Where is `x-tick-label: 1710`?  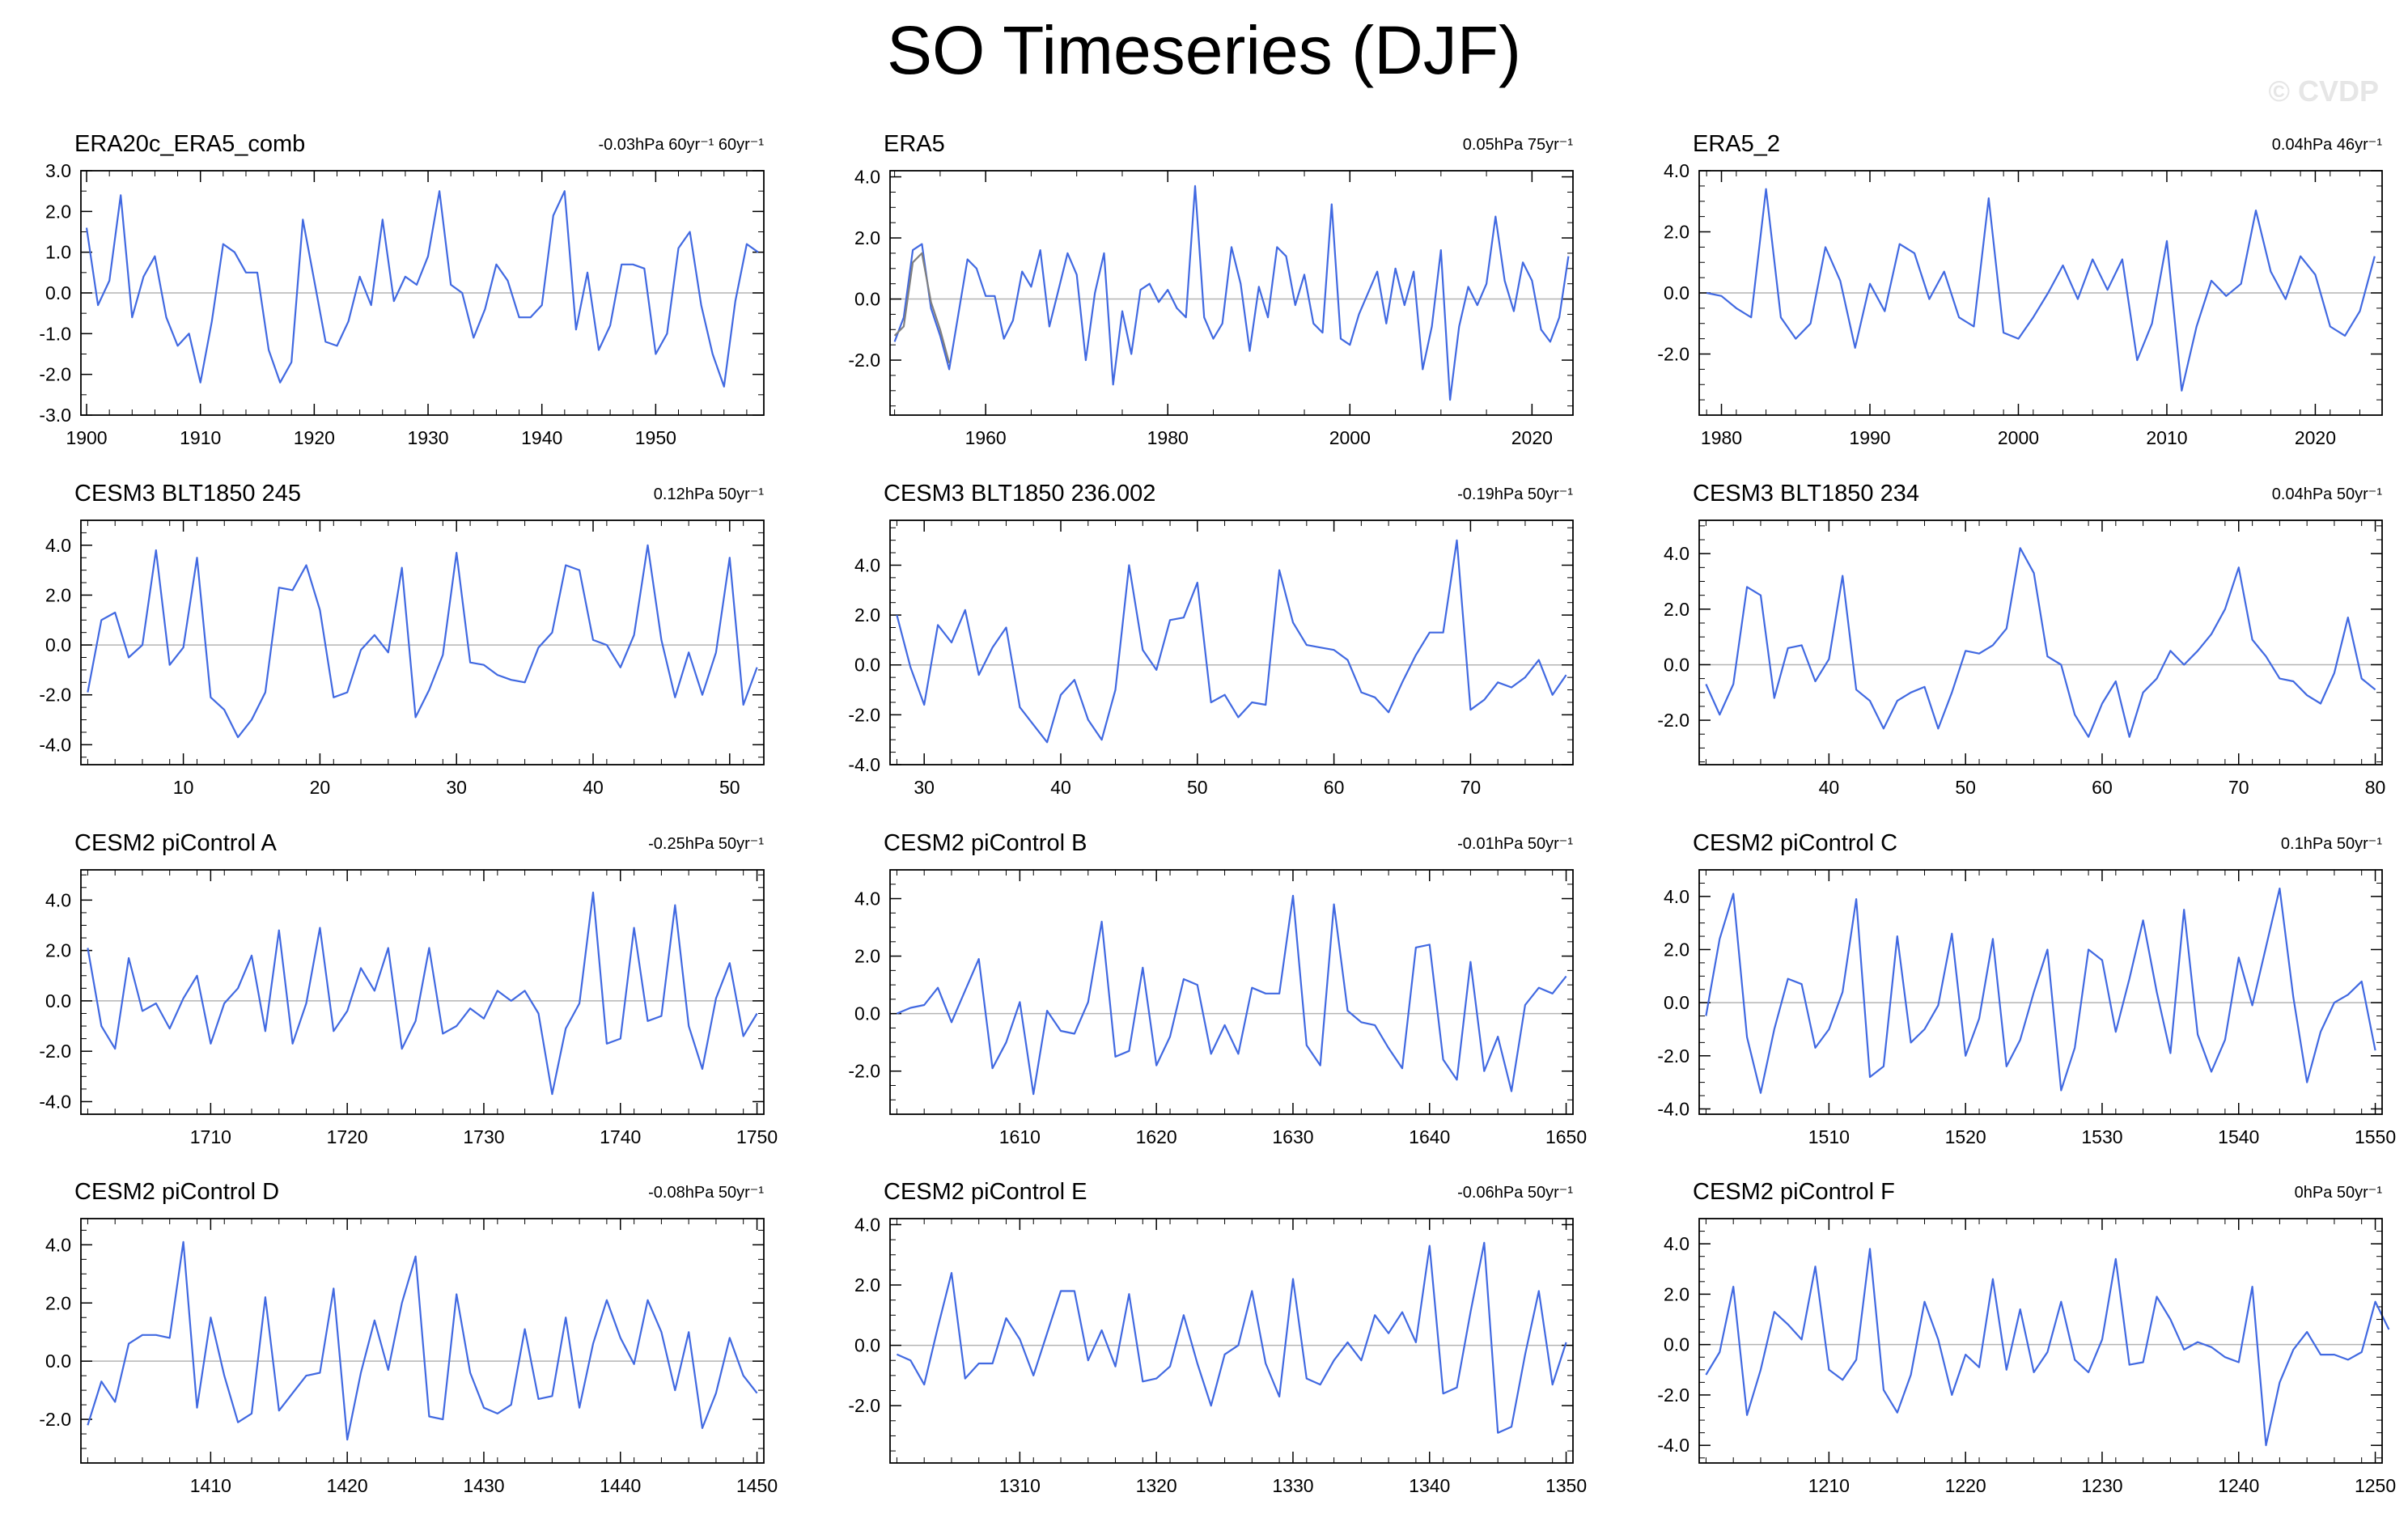
x-tick-label: 1710 is located at coordinates (210, 1136).